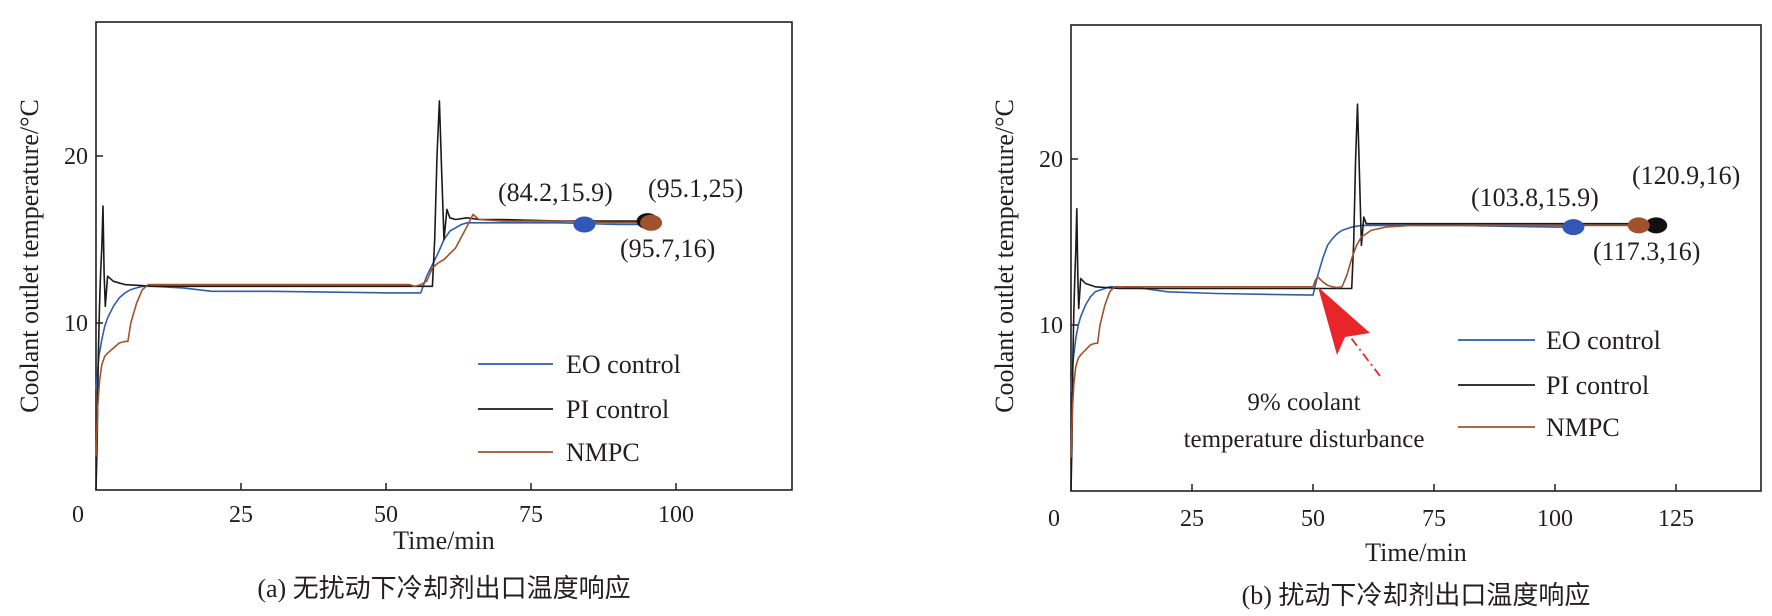  What do you see at coordinates (618, 223) in the screenshot?
I see `panel-a-end-markers` at bounding box center [618, 223].